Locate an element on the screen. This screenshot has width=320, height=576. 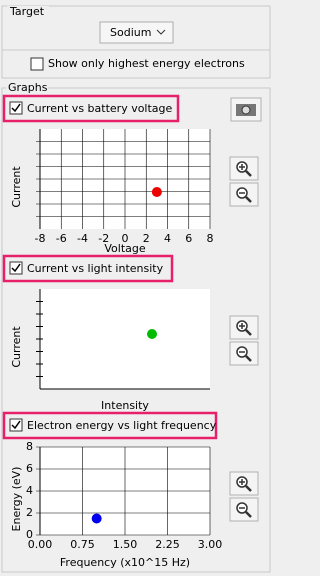
x-tick-label: 2.25 is located at coordinates (167, 544).